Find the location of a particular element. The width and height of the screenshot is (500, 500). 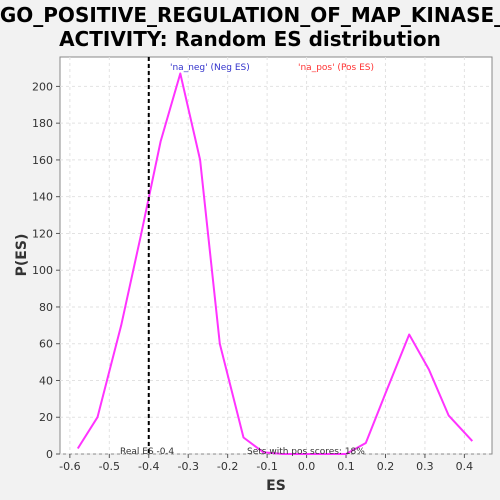

real-es-annotation: Real ES -0.4 is located at coordinates (147, 452).